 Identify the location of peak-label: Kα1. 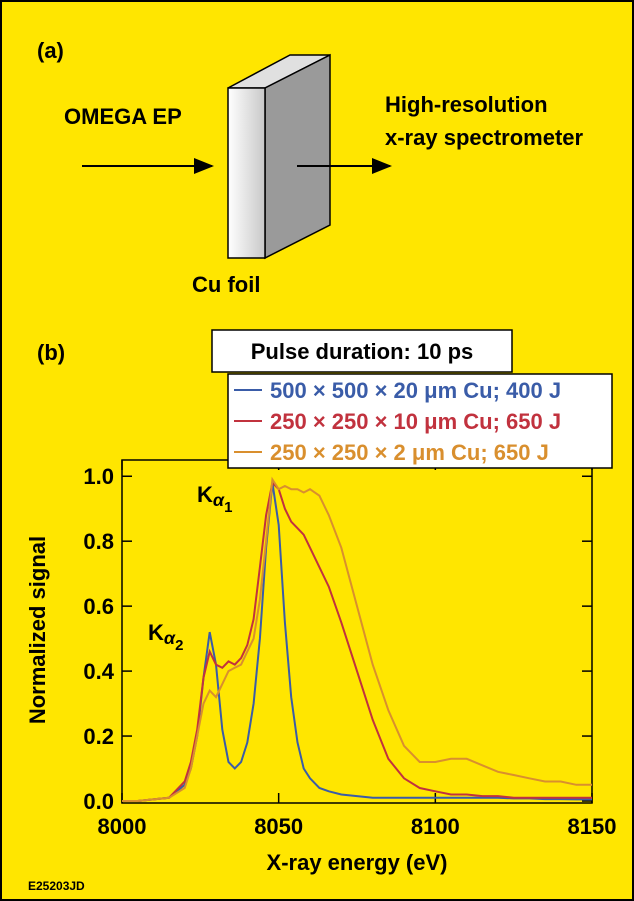
(214, 499).